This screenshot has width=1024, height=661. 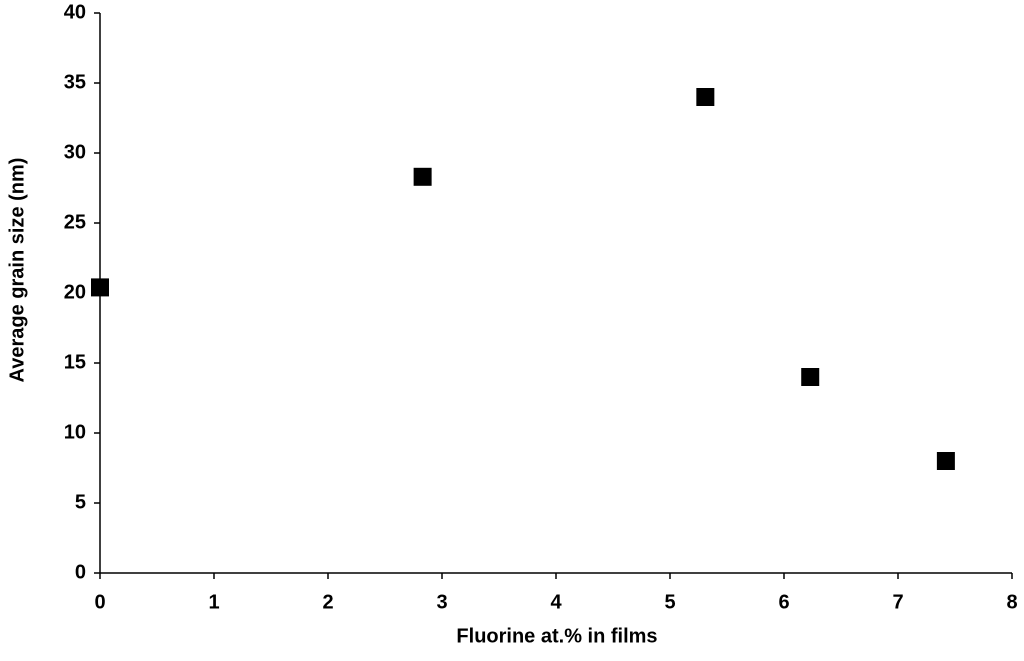 What do you see at coordinates (75, 82) in the screenshot?
I see `y-tick-label: 35` at bounding box center [75, 82].